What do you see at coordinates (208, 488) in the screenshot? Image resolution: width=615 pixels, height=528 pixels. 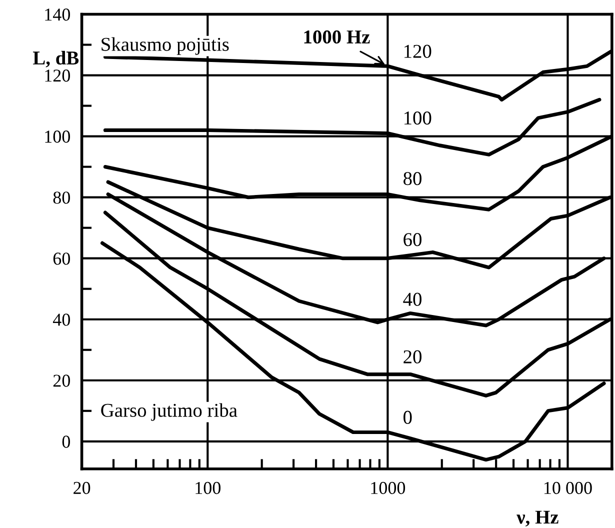 I see `x-tick-label: 100` at bounding box center [208, 488].